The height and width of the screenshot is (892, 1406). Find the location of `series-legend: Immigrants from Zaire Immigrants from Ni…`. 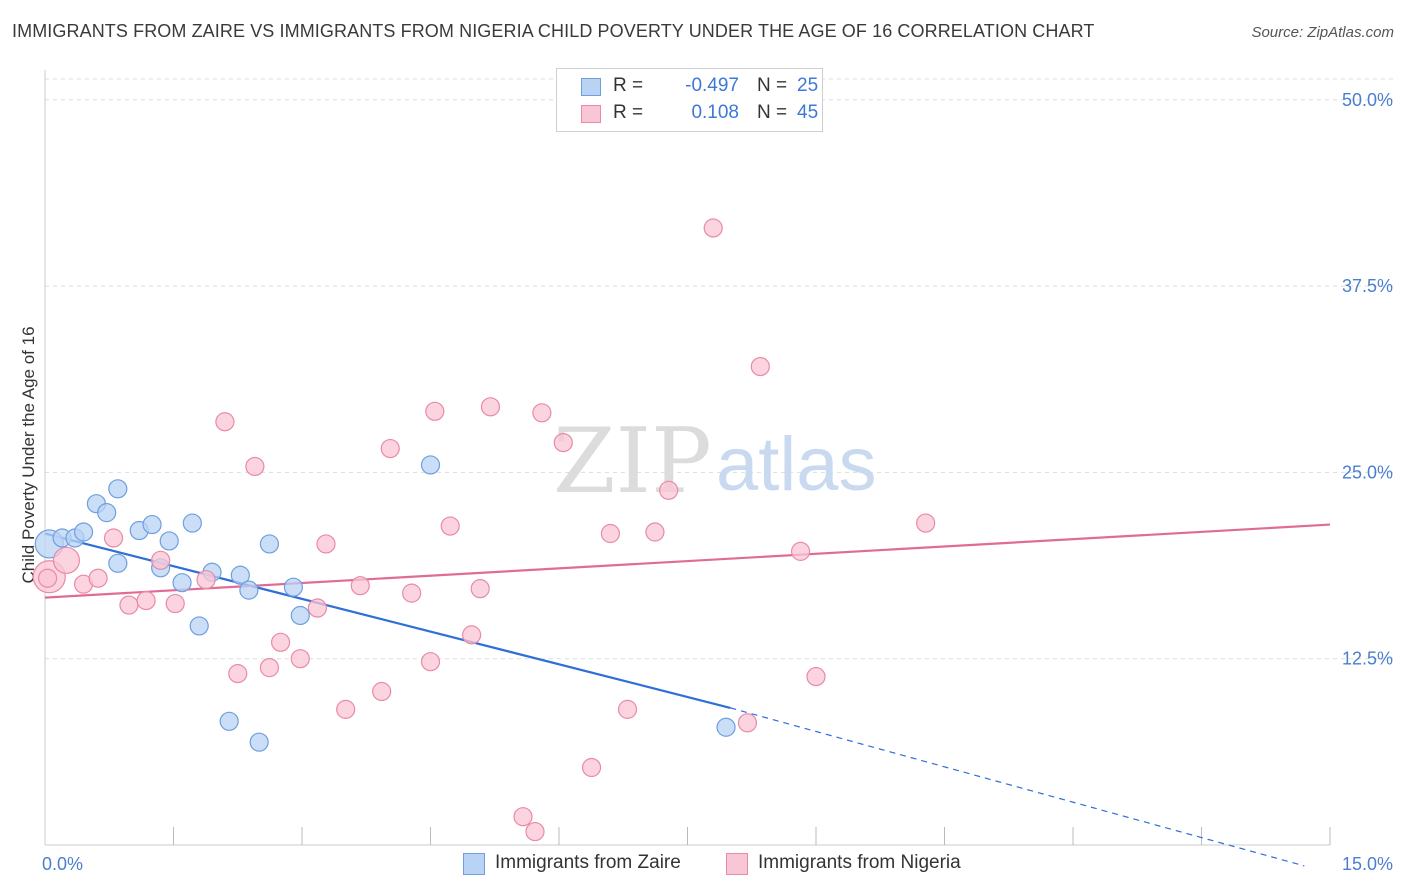

series-legend: Immigrants from Zaire Immigrants from Ni… is located at coordinates (703, 865).